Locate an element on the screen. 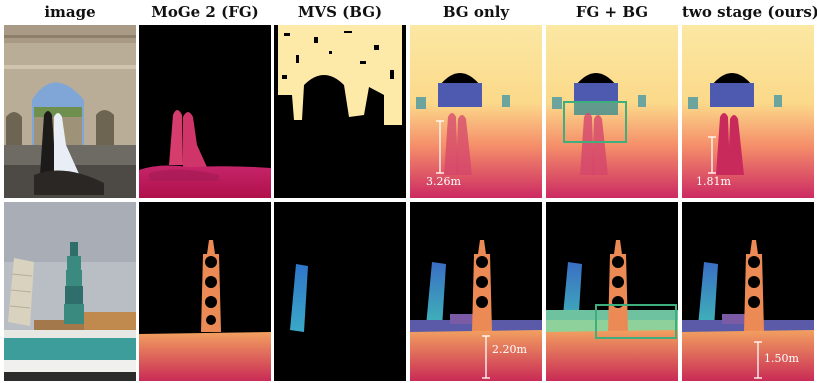 The width and height of the screenshot is (817, 383). column-header-image: image is located at coordinates (70, 12).